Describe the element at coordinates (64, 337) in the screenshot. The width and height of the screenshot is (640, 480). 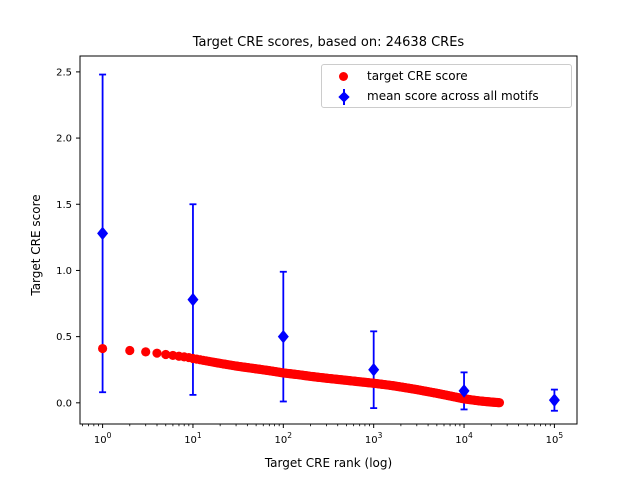
I see `y-tick-label: 0.5` at that location.